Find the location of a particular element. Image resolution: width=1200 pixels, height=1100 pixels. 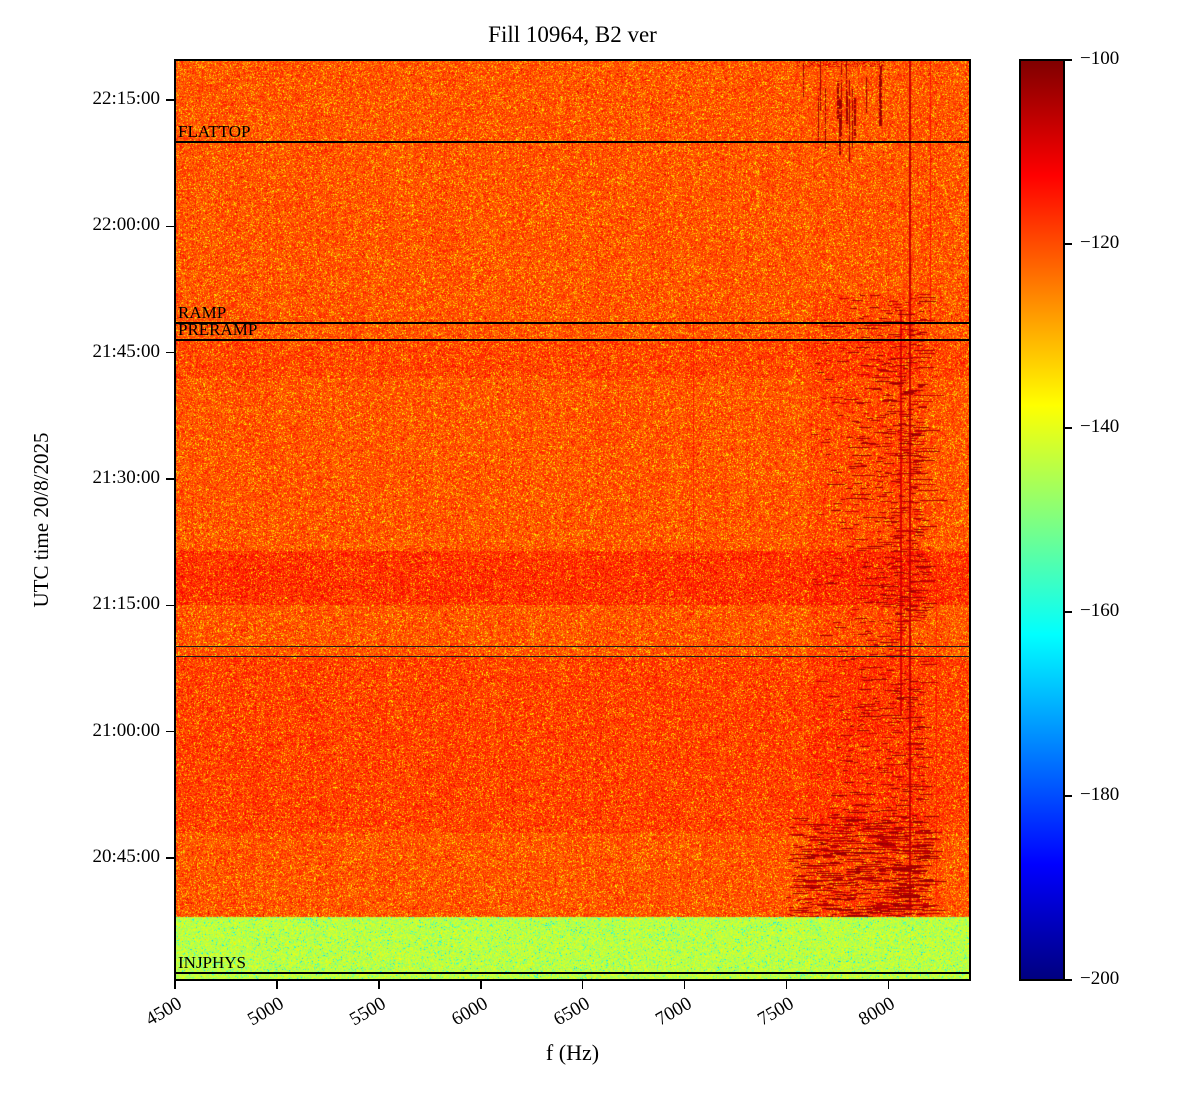

y-tick-label: 22:15:00 is located at coordinates (126, 98).